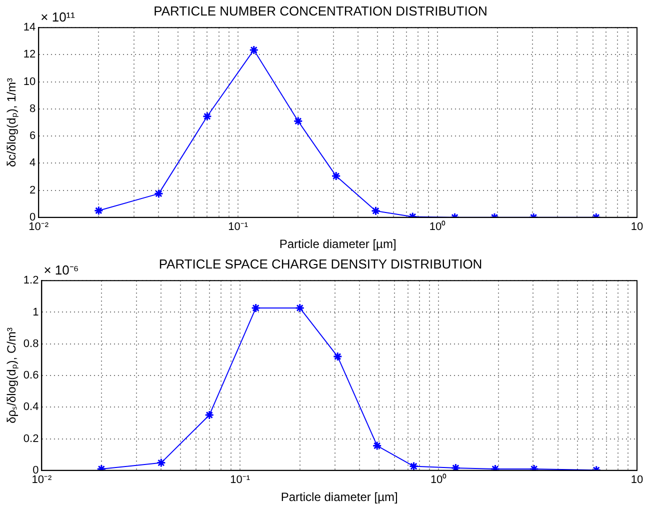 The width and height of the screenshot is (651, 507). What do you see at coordinates (11, 123) in the screenshot?
I see `y-axis-title: δc/δlog(dₚ), 1/m³` at bounding box center [11, 123].